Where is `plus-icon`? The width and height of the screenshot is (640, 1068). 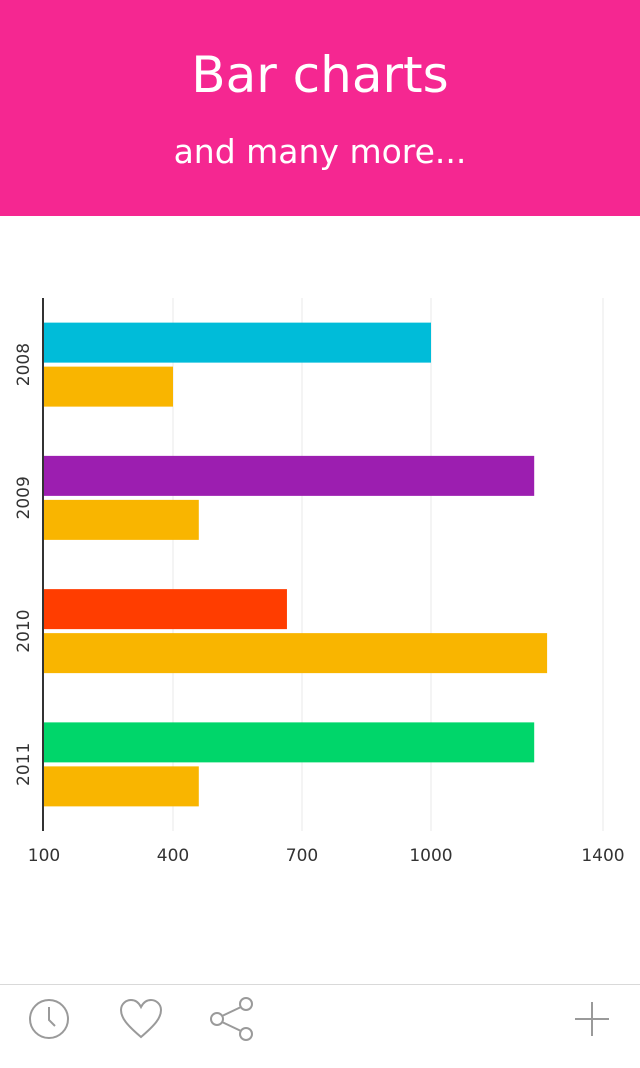 plus-icon is located at coordinates (592, 1019).